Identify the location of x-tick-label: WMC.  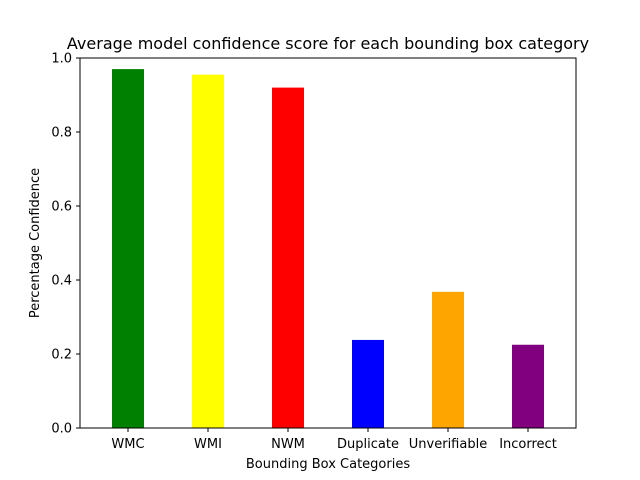
(127, 444).